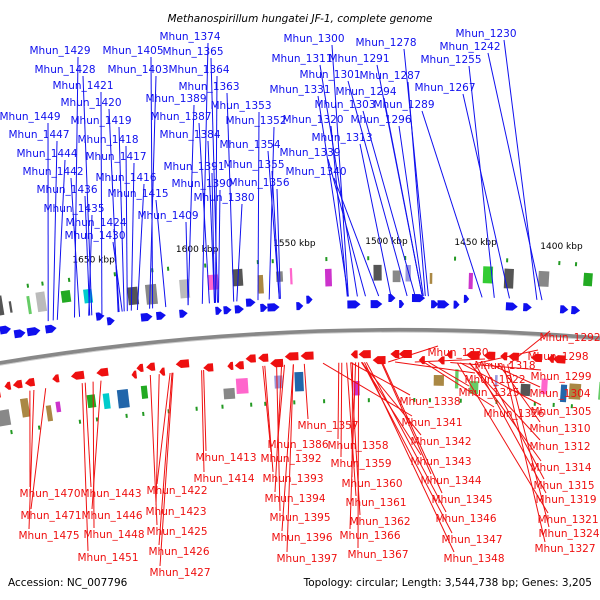 This screenshot has height=600, width=600. I want to click on kbp-label: 1450 kbp, so click(475, 243).